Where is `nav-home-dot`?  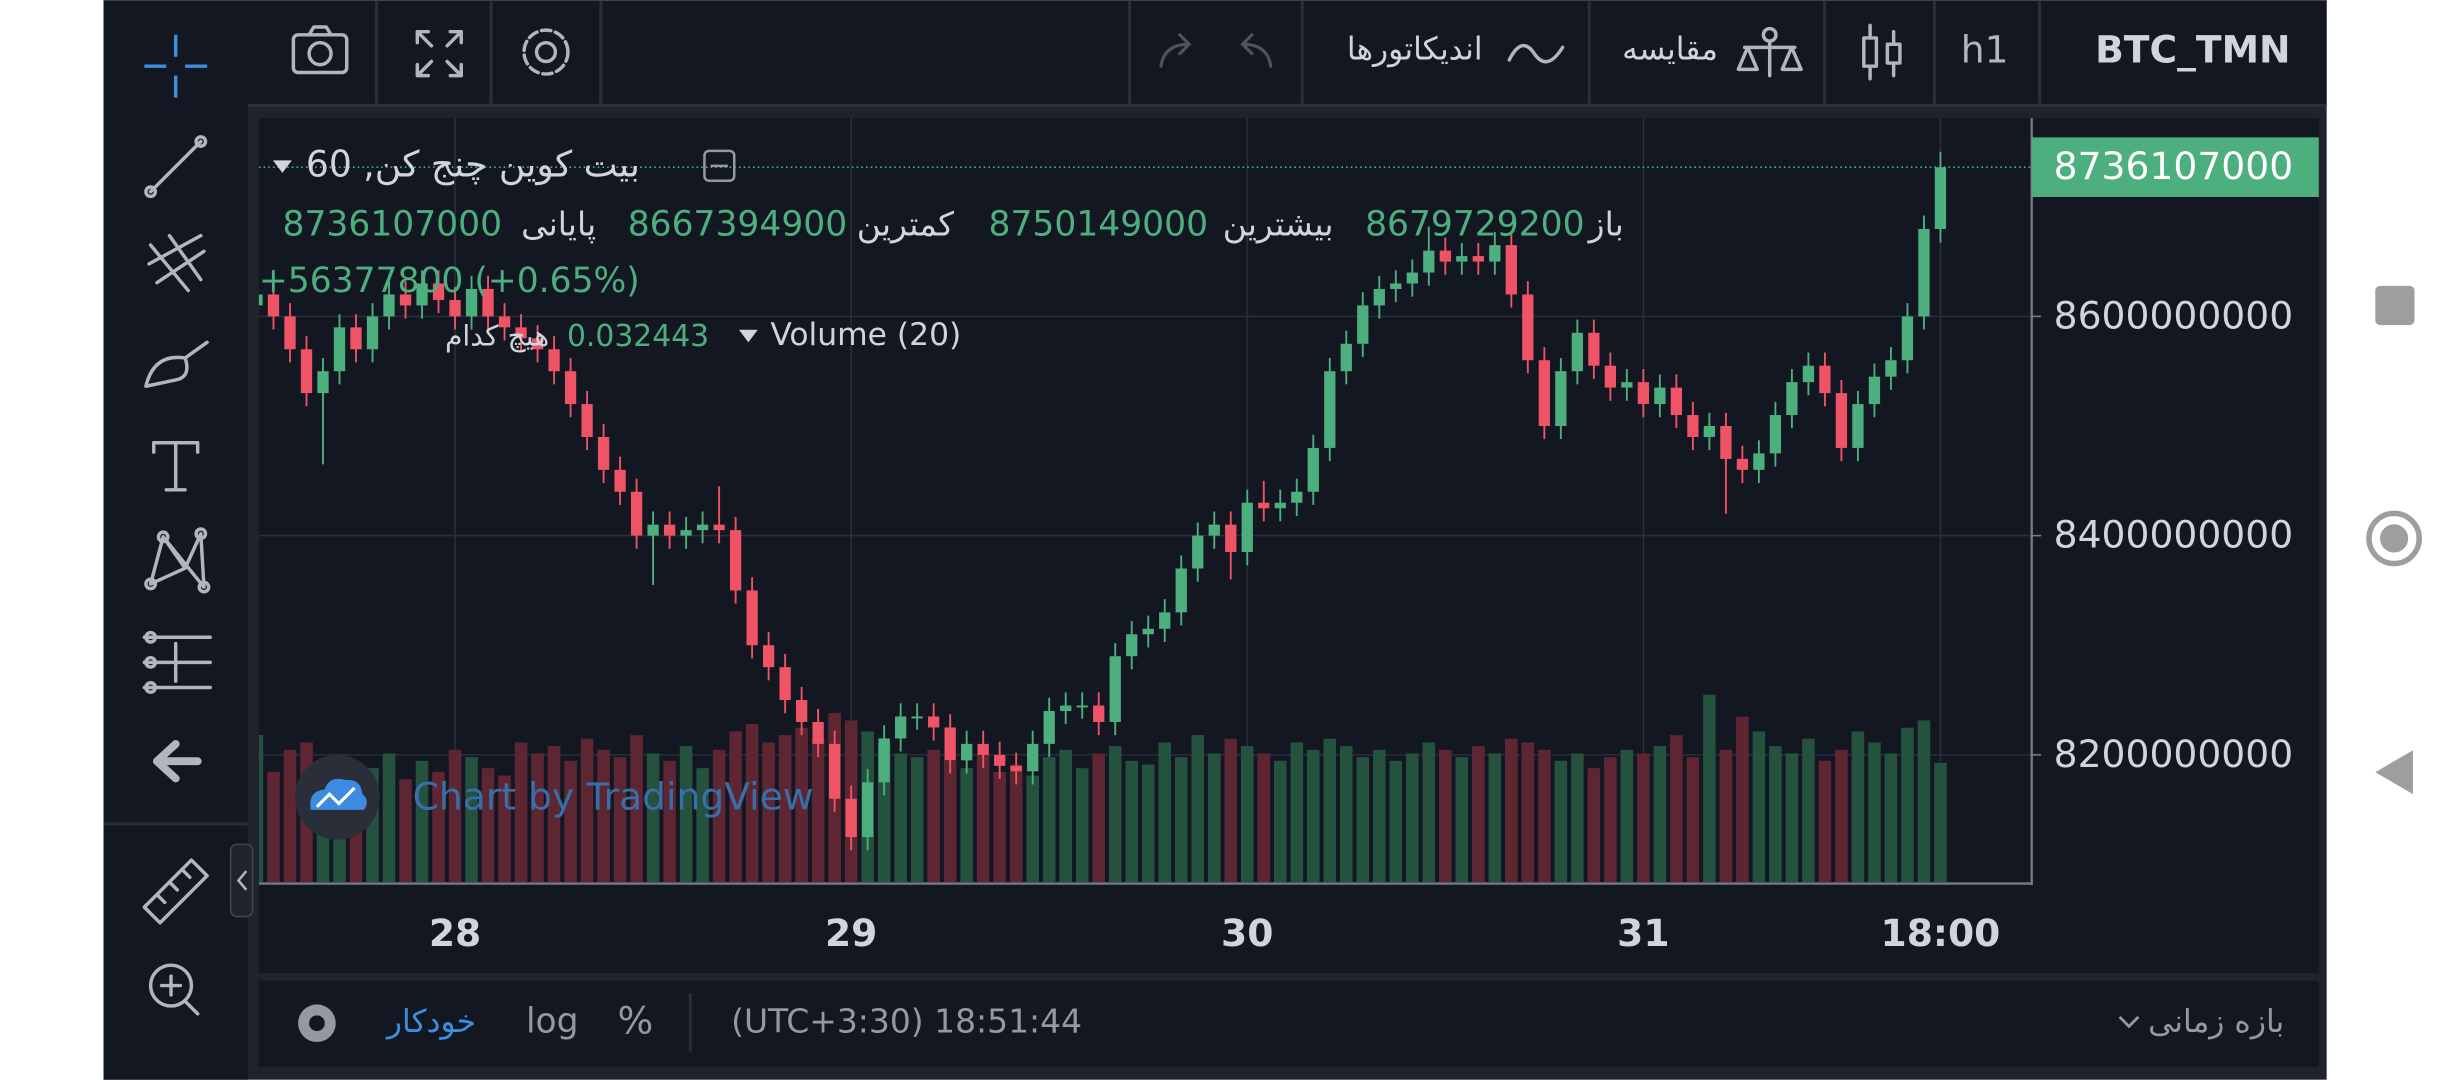 nav-home-dot is located at coordinates (2394, 538).